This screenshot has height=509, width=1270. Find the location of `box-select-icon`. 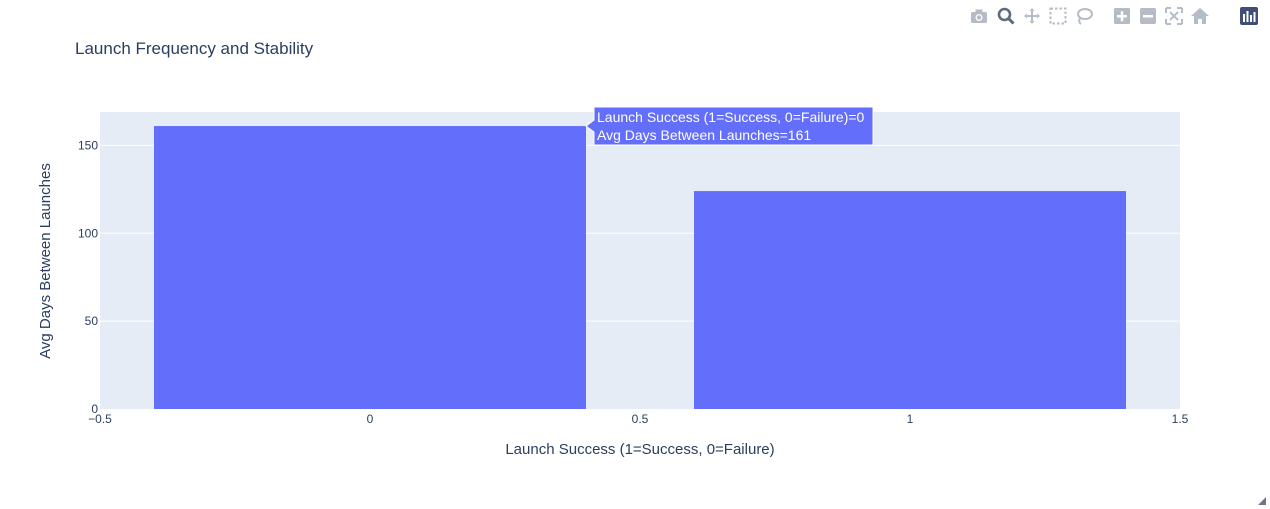

box-select-icon is located at coordinates (1058, 16).